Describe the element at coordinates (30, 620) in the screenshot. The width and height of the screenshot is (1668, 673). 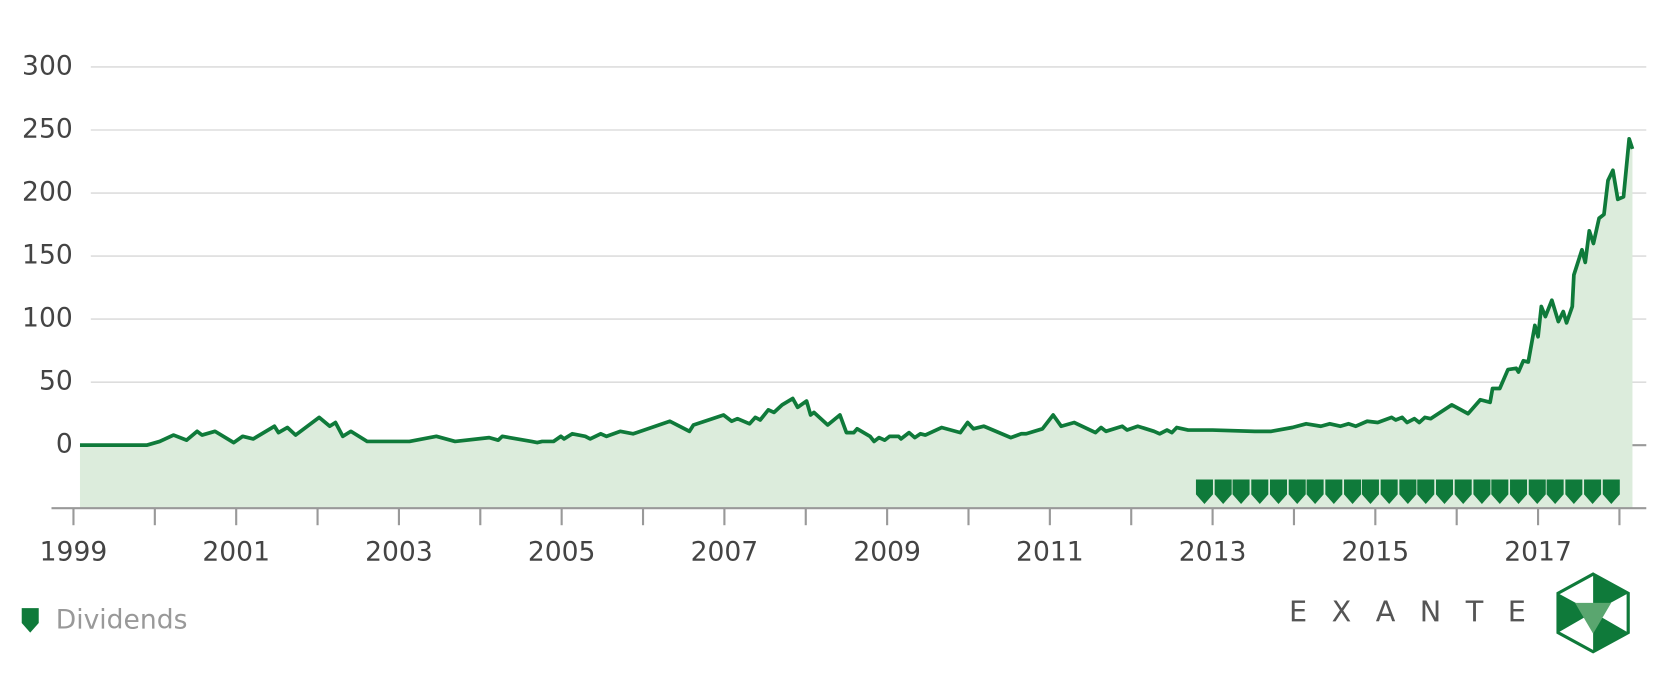
I see `legend-marker` at that location.